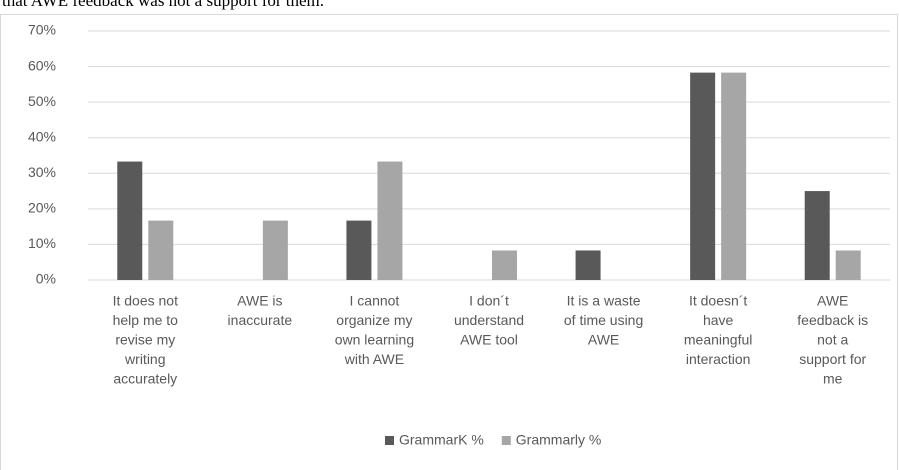 This screenshot has width=899, height=470. I want to click on y-tick-label: 30%, so click(42, 172).